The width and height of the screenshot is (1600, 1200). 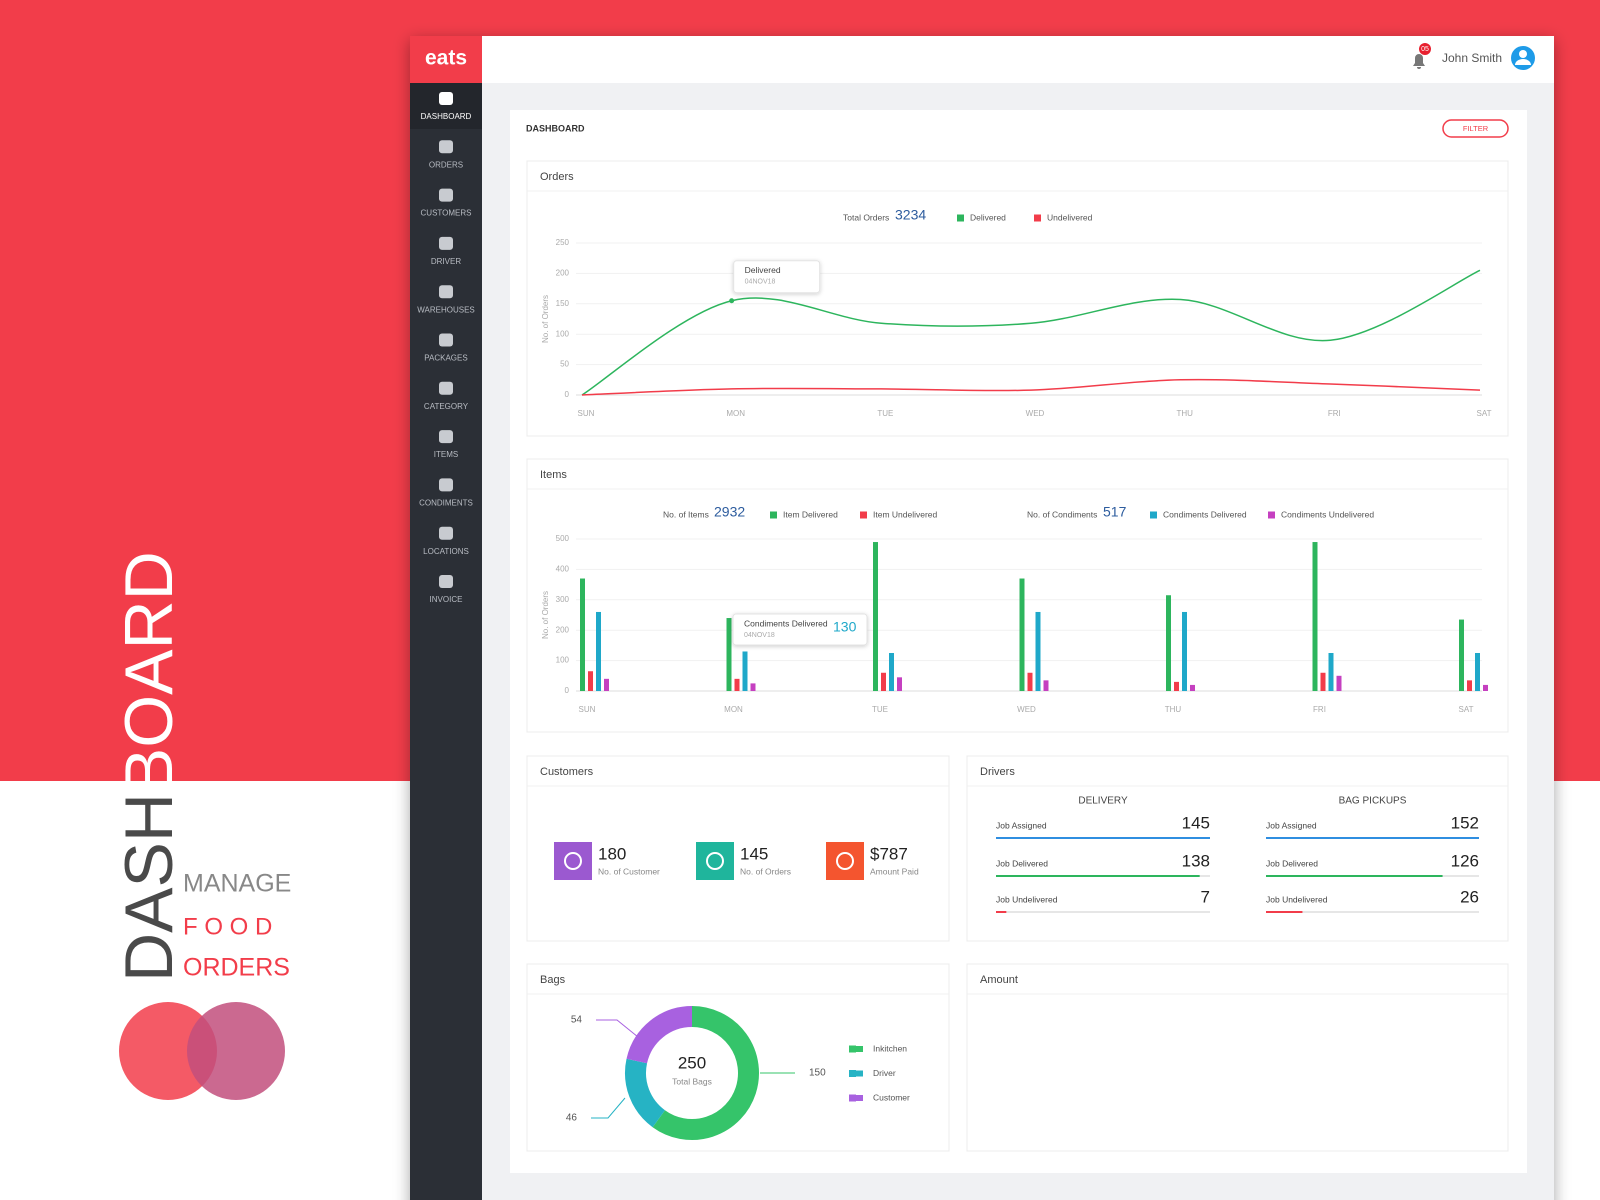 I want to click on nav-label: DRIVER, so click(x=446, y=261).